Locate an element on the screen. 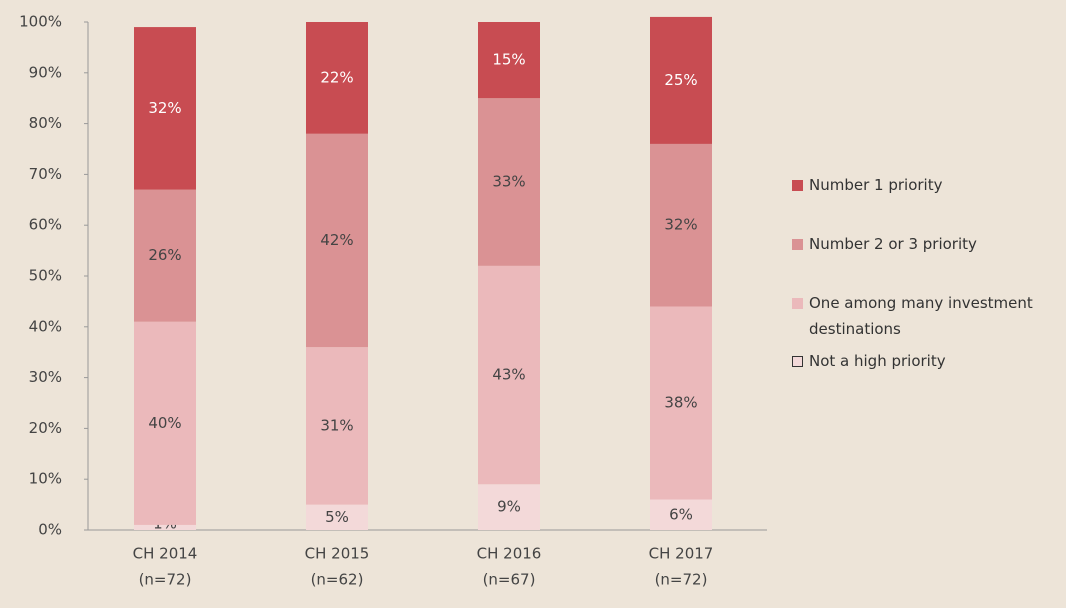 This screenshot has height=608, width=1066. data-label: 38% is located at coordinates (680, 403).